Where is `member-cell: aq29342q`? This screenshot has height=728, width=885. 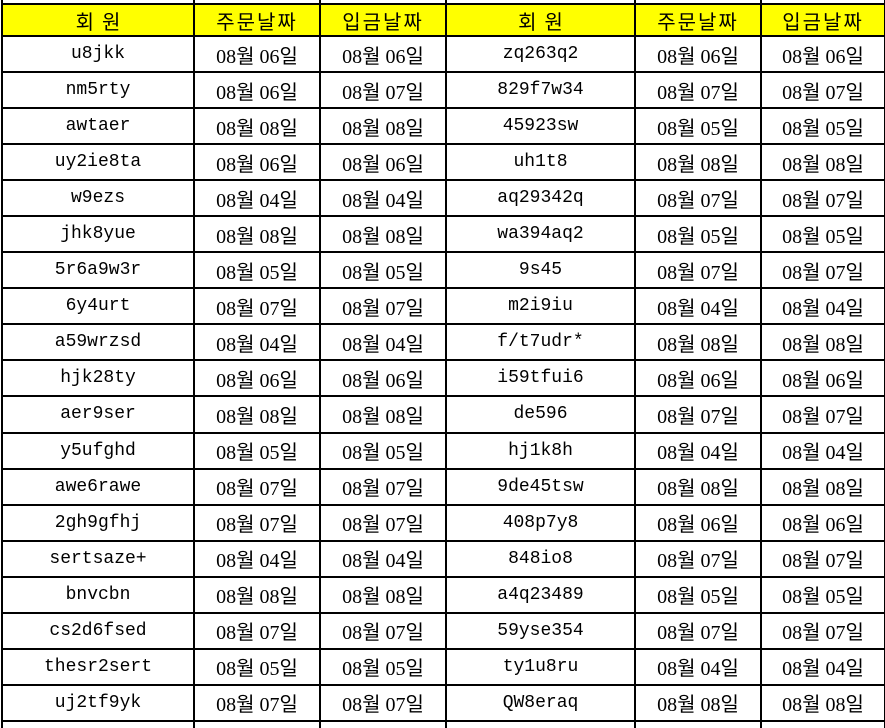 member-cell: aq29342q is located at coordinates (540, 198).